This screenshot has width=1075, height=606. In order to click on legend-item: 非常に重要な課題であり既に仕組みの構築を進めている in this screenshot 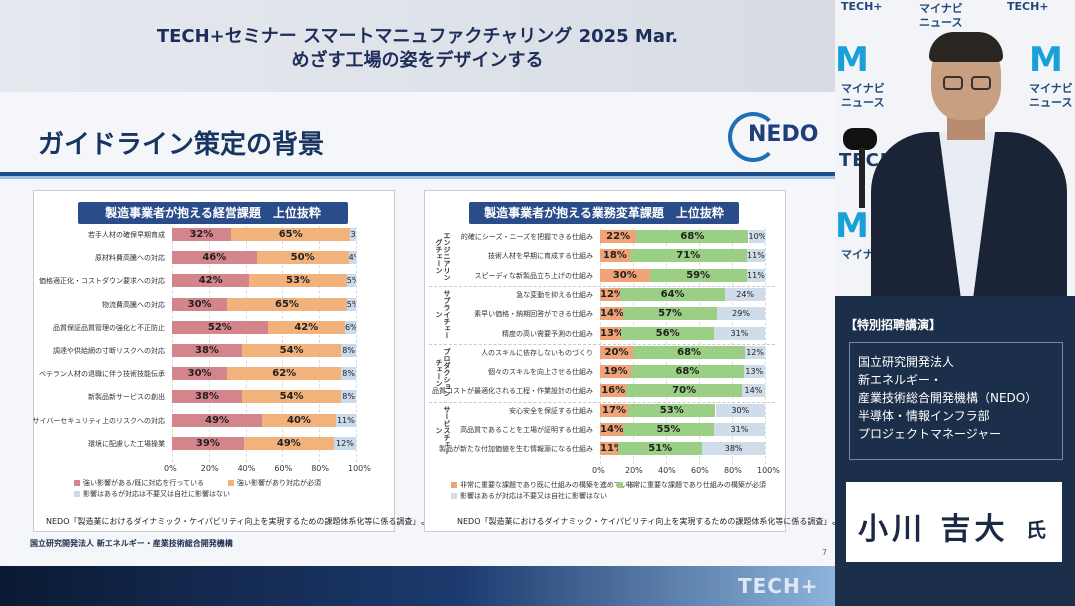, I will do `click(543, 485)`.